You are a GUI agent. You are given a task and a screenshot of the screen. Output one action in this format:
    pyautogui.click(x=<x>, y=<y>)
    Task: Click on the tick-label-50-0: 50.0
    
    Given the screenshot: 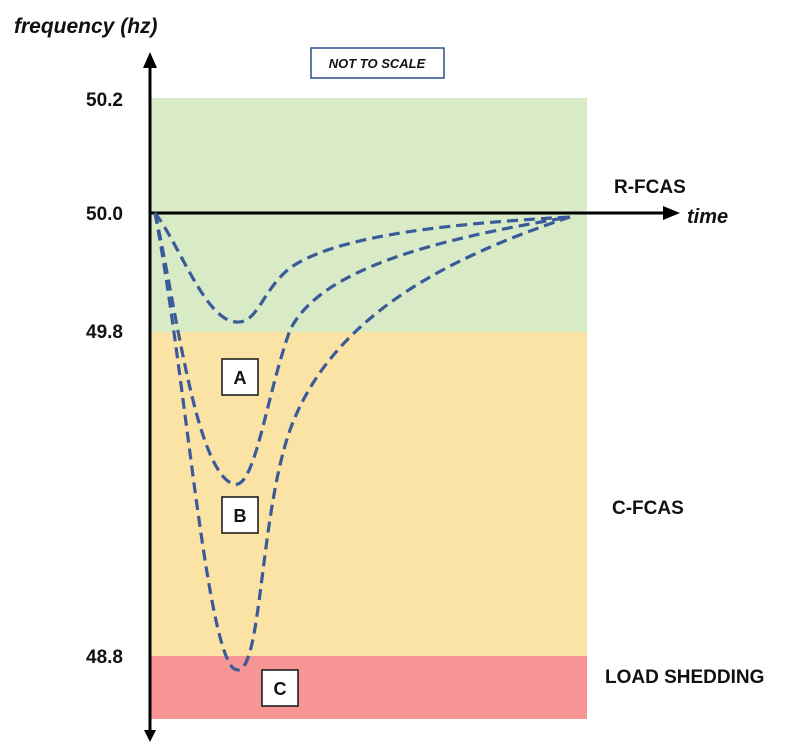 What is the action you would take?
    pyautogui.click(x=104, y=214)
    